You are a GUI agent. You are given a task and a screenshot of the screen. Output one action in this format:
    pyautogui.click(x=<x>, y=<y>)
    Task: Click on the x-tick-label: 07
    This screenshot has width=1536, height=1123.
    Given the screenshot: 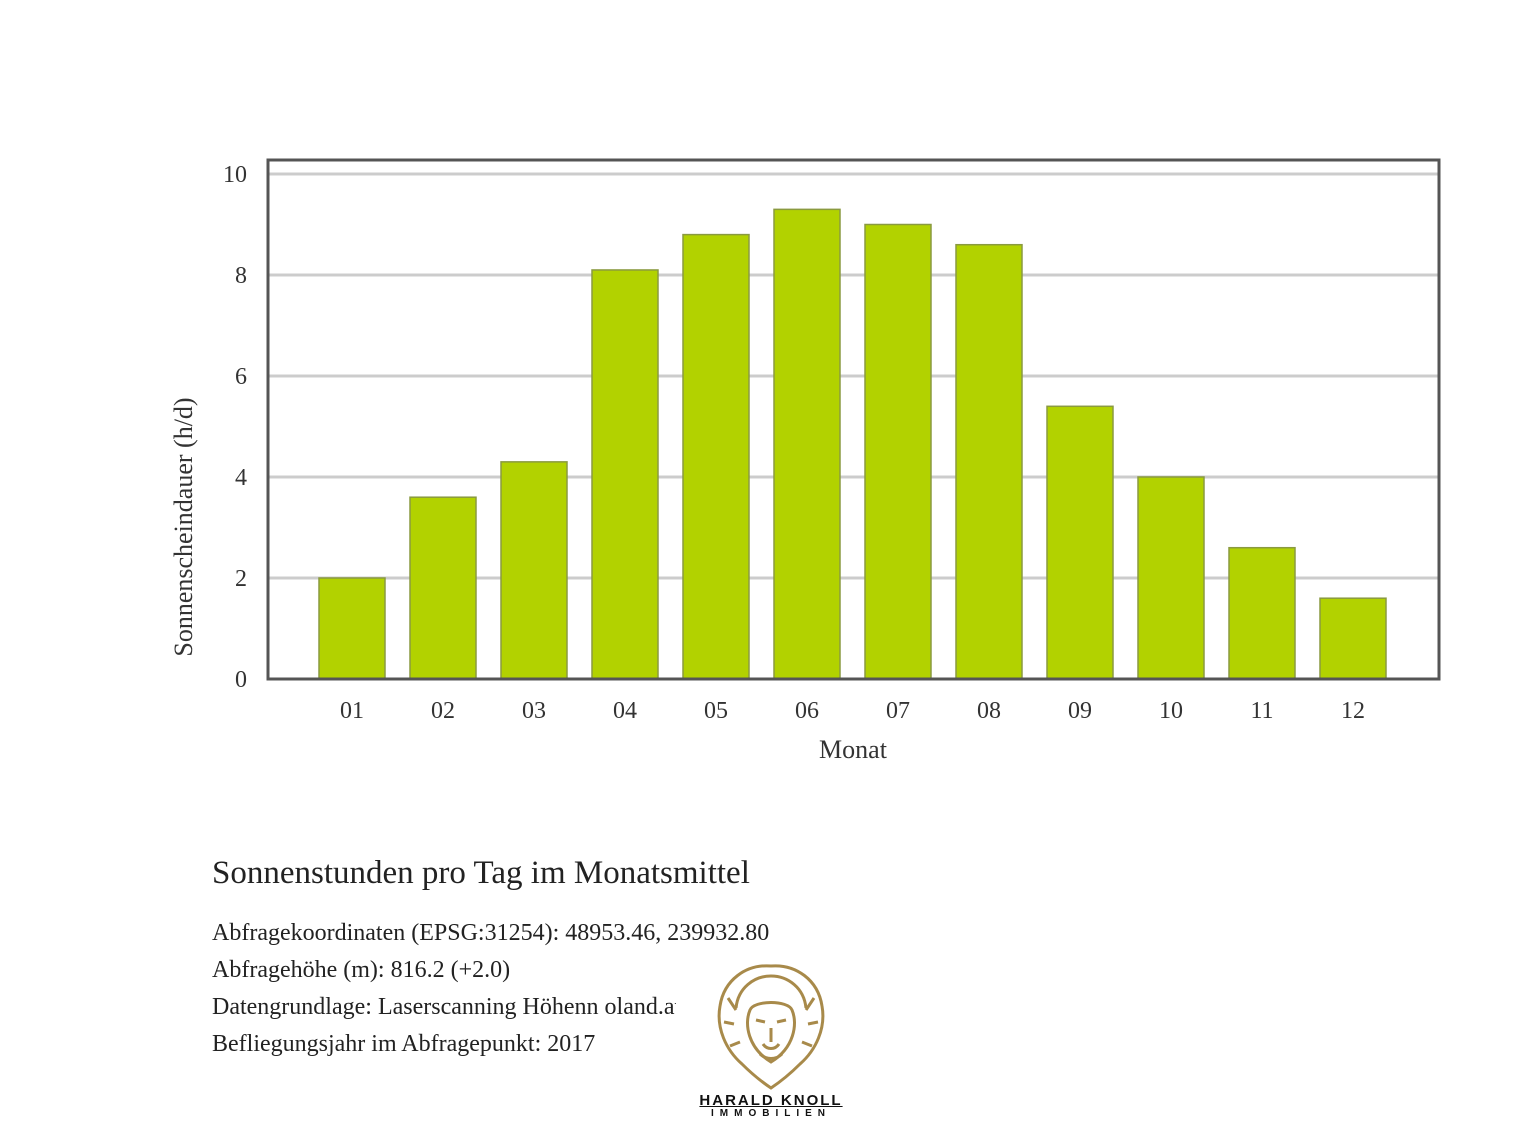 What is the action you would take?
    pyautogui.click(x=898, y=711)
    